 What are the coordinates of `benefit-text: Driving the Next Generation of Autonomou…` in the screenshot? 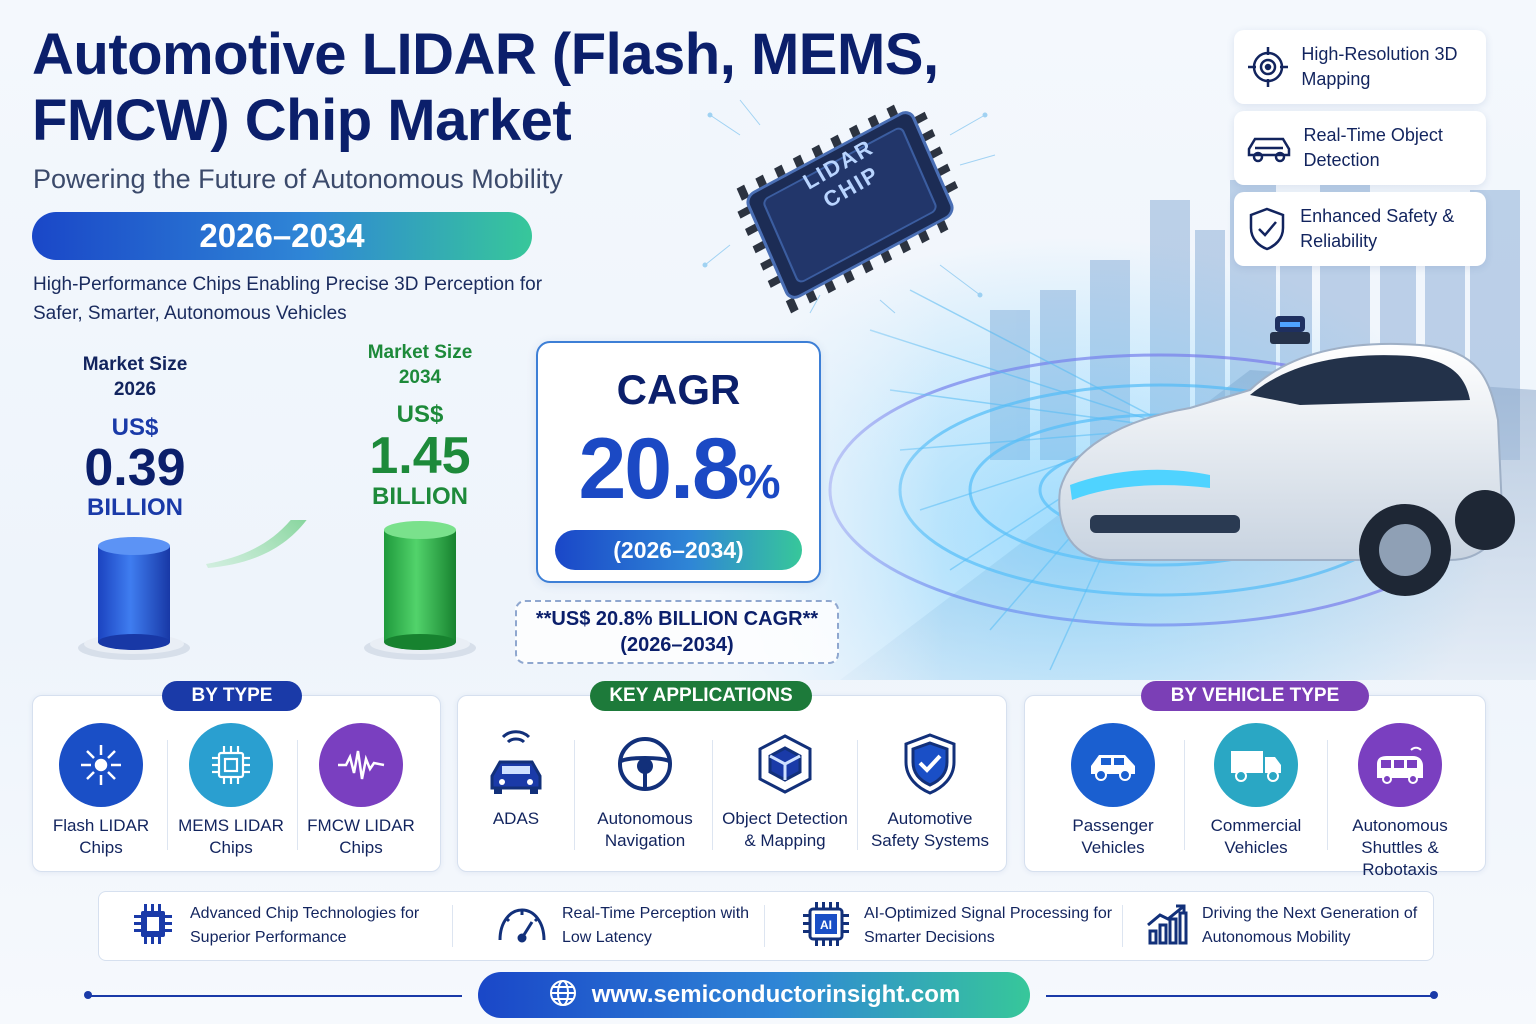 It's located at (1310, 925).